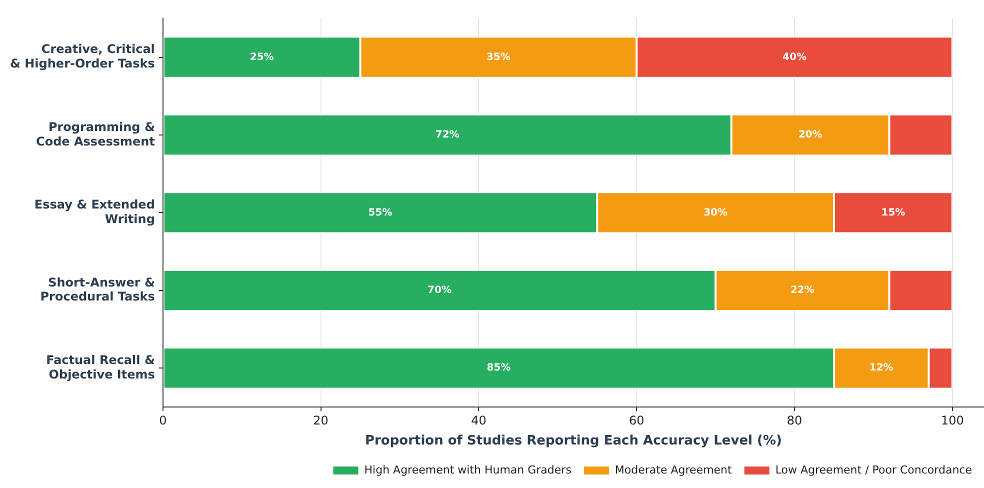 This screenshot has height=488, width=984. Describe the element at coordinates (82, 56) in the screenshot. I see `y-tick-label: Creative, Critical & Higher-Order Tasks` at that location.